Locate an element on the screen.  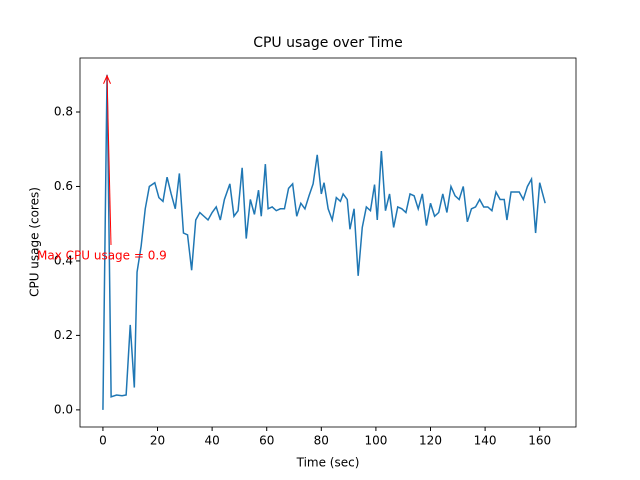
x-tick-label: 80 is located at coordinates (321, 441).